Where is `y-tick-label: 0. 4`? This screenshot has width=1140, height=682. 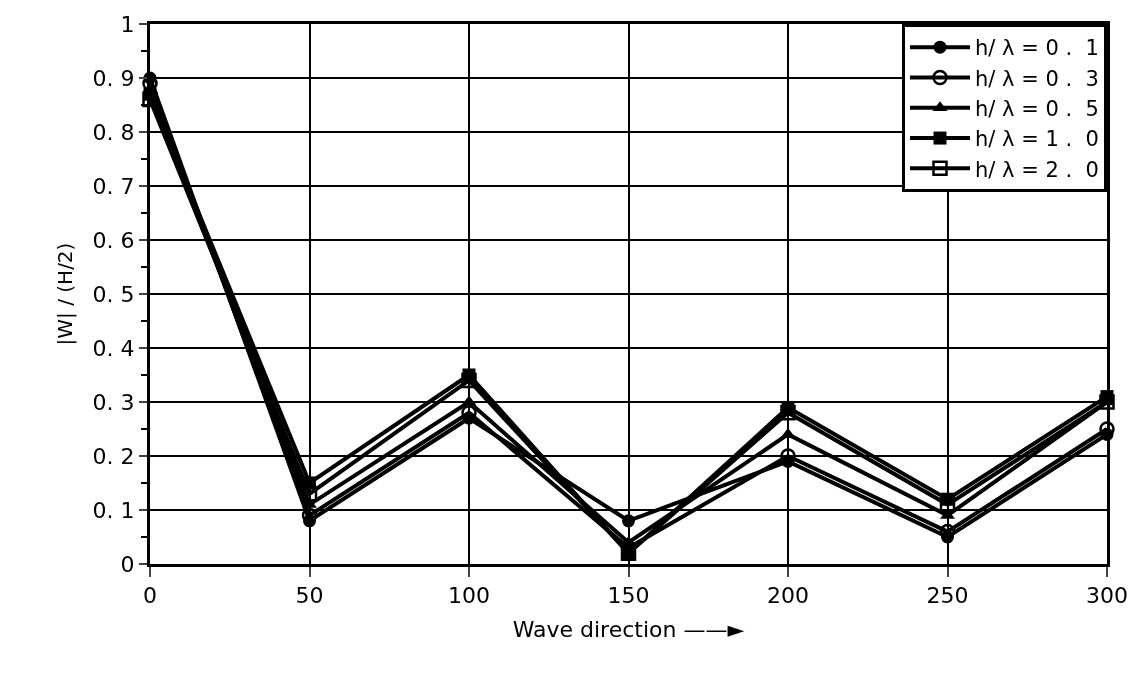
y-tick-label: 0. 4 is located at coordinates (113, 348).